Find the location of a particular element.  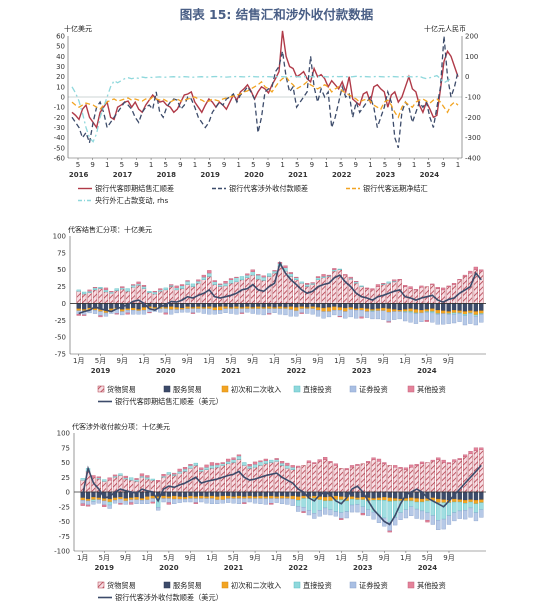

chart2-year-label: 2024 is located at coordinates (428, 568).